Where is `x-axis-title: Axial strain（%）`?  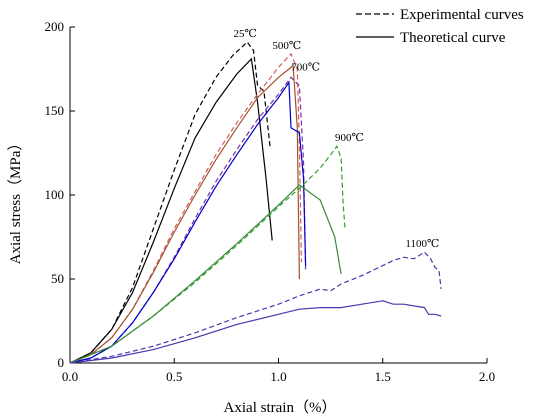 x-axis-title: Axial strain（%） is located at coordinates (280, 407).